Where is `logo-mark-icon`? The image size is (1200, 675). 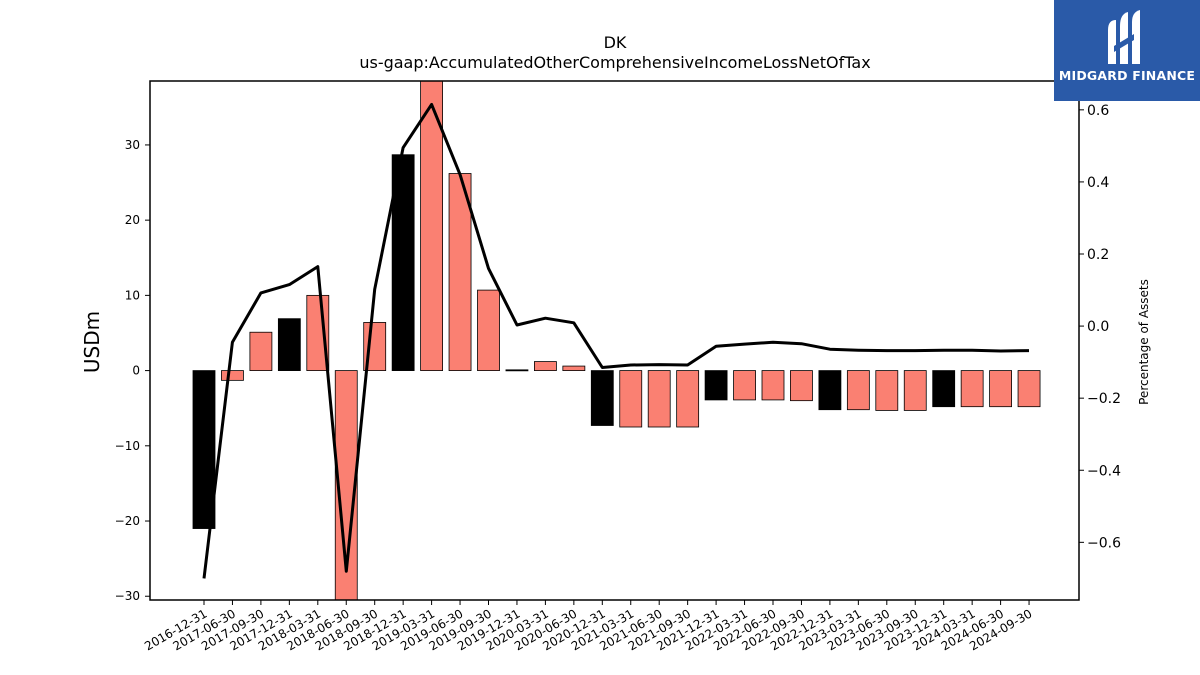
logo-mark-icon is located at coordinates (1124, 37).